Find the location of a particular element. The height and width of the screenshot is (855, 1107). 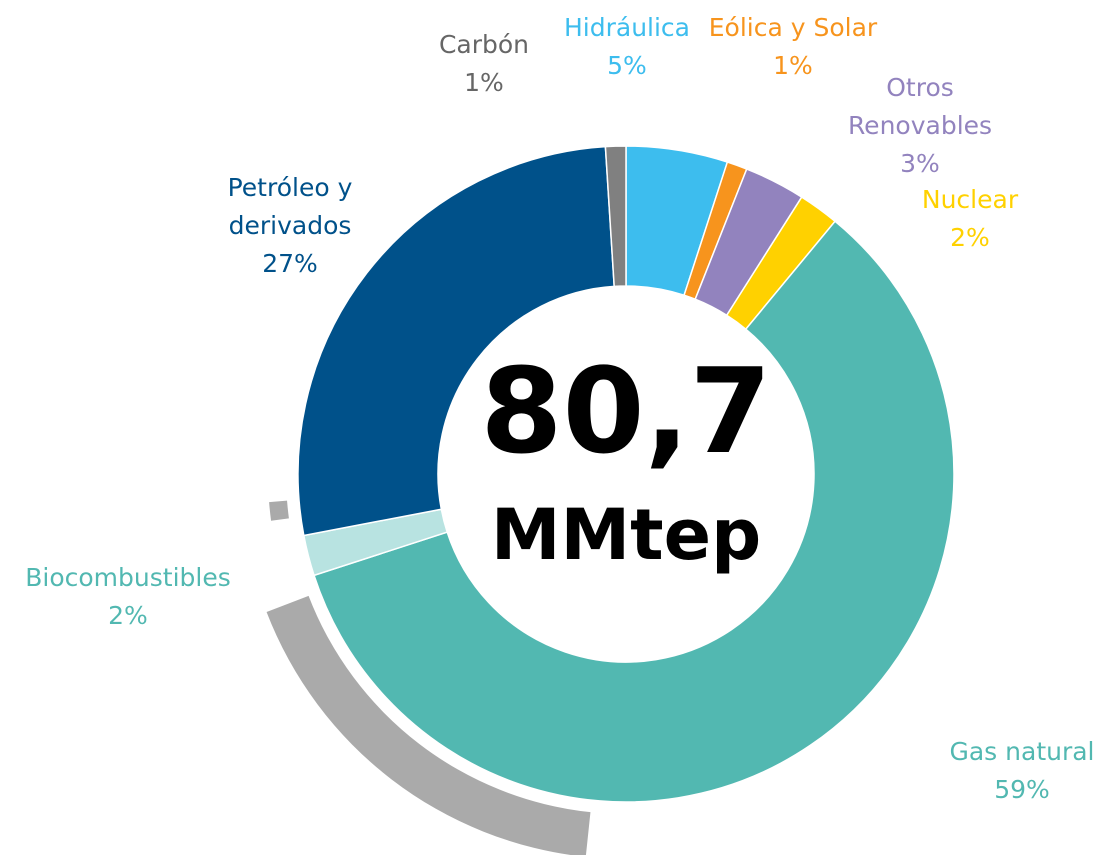

value-label: 59% is located at coordinates (1022, 789).